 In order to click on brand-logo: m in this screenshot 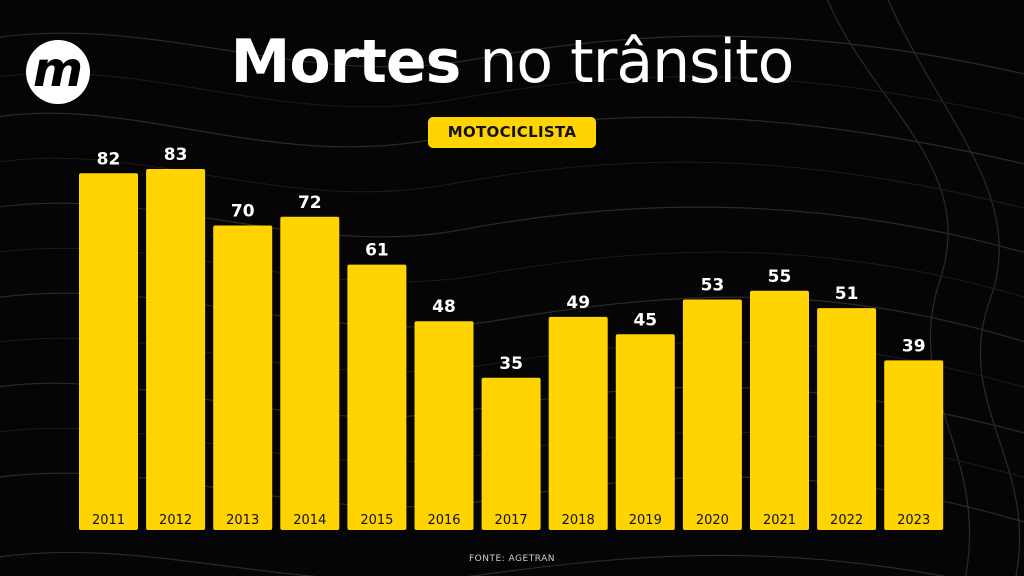, I will do `click(58, 72)`.